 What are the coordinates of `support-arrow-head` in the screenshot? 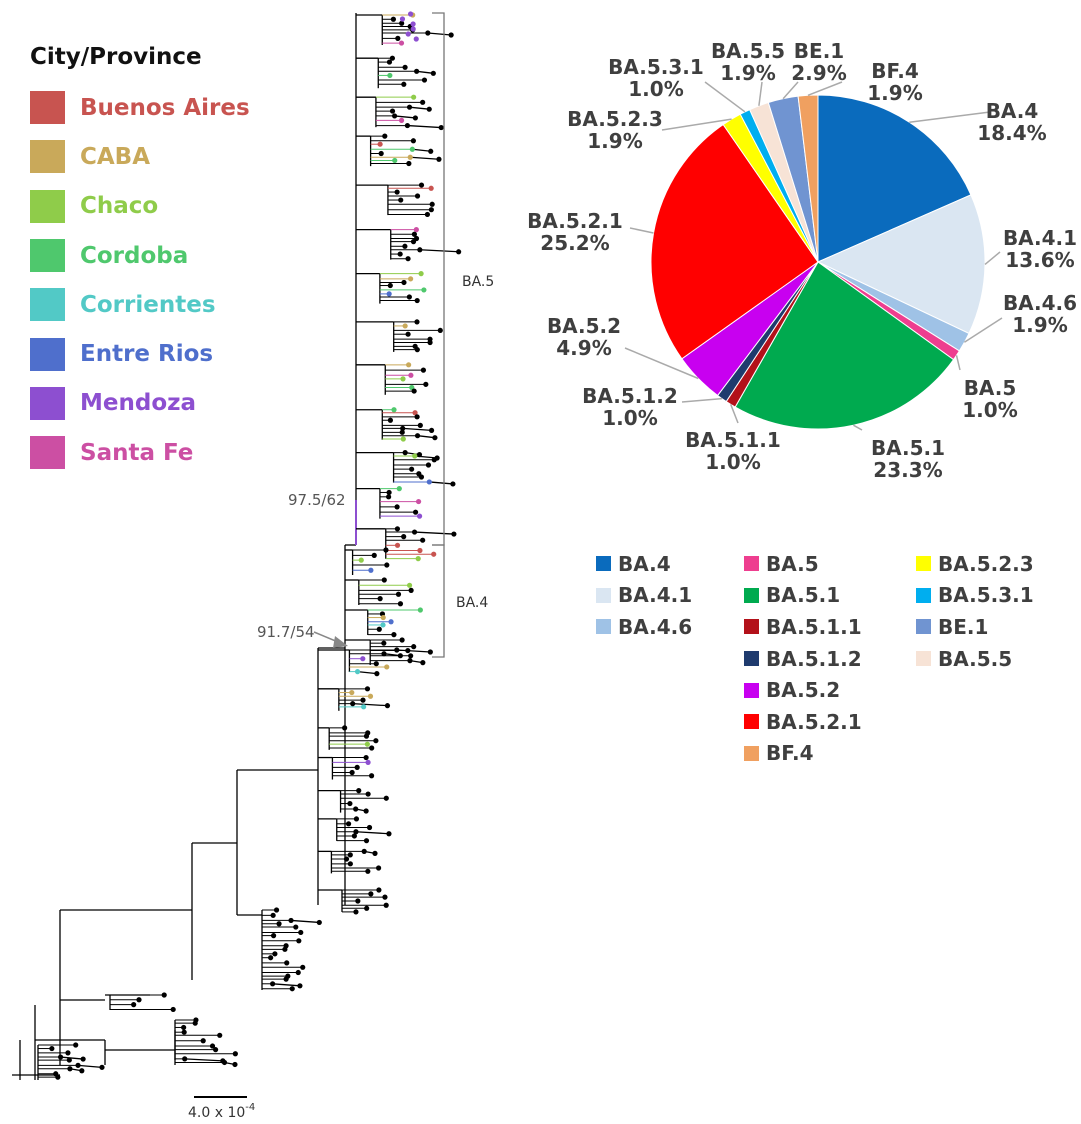 It's located at (340, 642).